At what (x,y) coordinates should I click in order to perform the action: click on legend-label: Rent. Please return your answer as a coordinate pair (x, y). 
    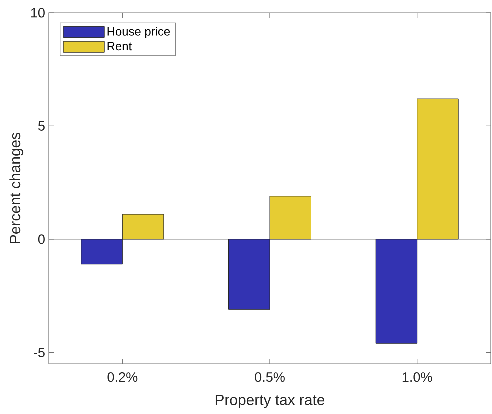
    Looking at the image, I should click on (120, 46).